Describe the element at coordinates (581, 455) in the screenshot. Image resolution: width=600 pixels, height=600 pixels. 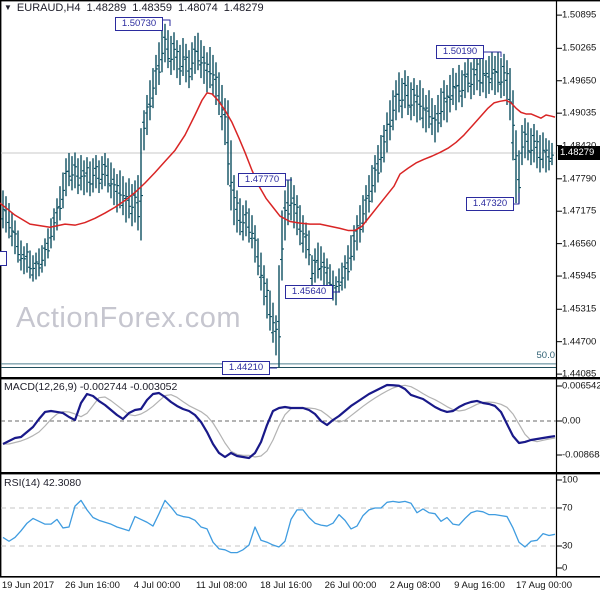
I see `macd-axis-label: -0.008684` at that location.